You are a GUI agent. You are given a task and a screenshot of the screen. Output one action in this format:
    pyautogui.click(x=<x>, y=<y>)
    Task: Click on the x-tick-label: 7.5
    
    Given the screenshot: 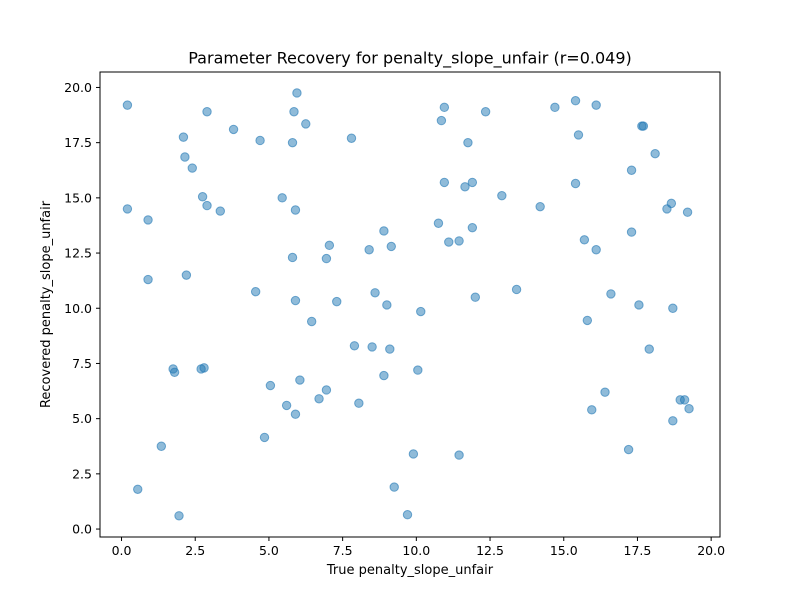 What is the action you would take?
    pyautogui.click(x=343, y=550)
    